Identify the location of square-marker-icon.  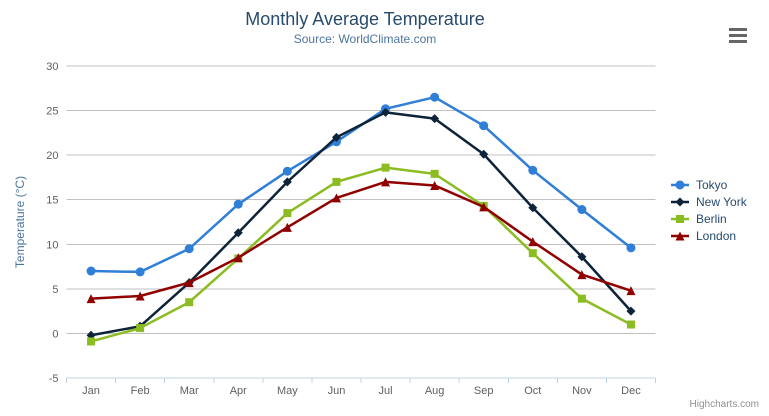
(680, 218).